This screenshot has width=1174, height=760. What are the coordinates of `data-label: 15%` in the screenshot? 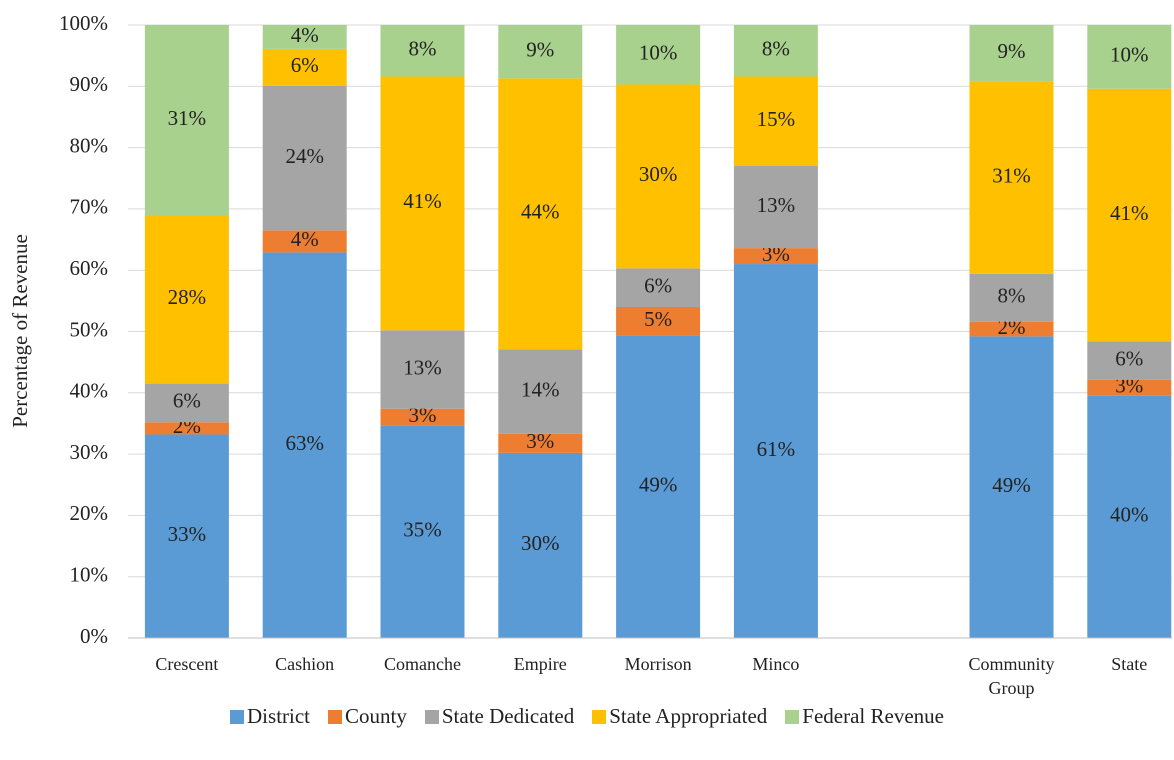 It's located at (776, 119).